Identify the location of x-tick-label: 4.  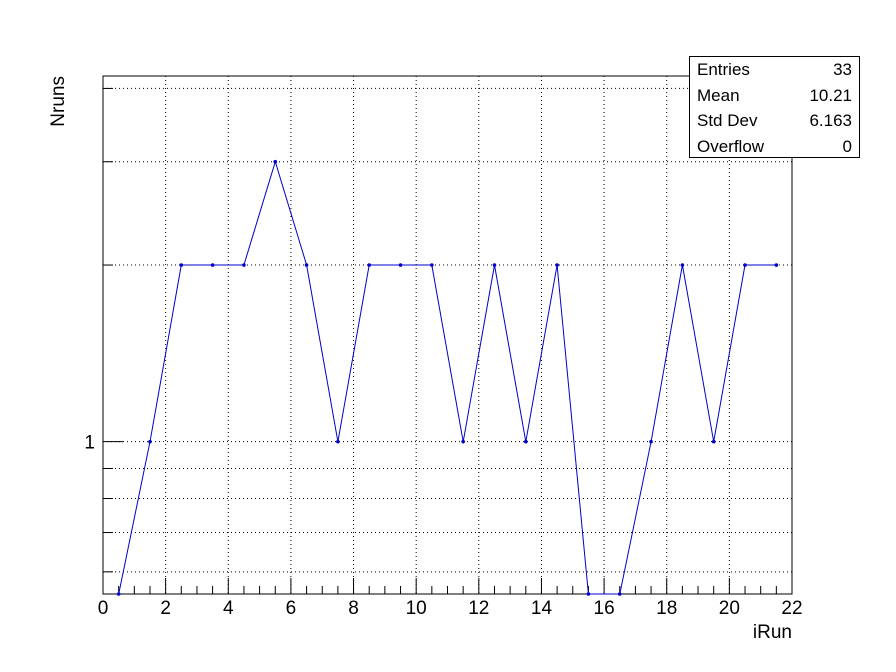
(228, 608).